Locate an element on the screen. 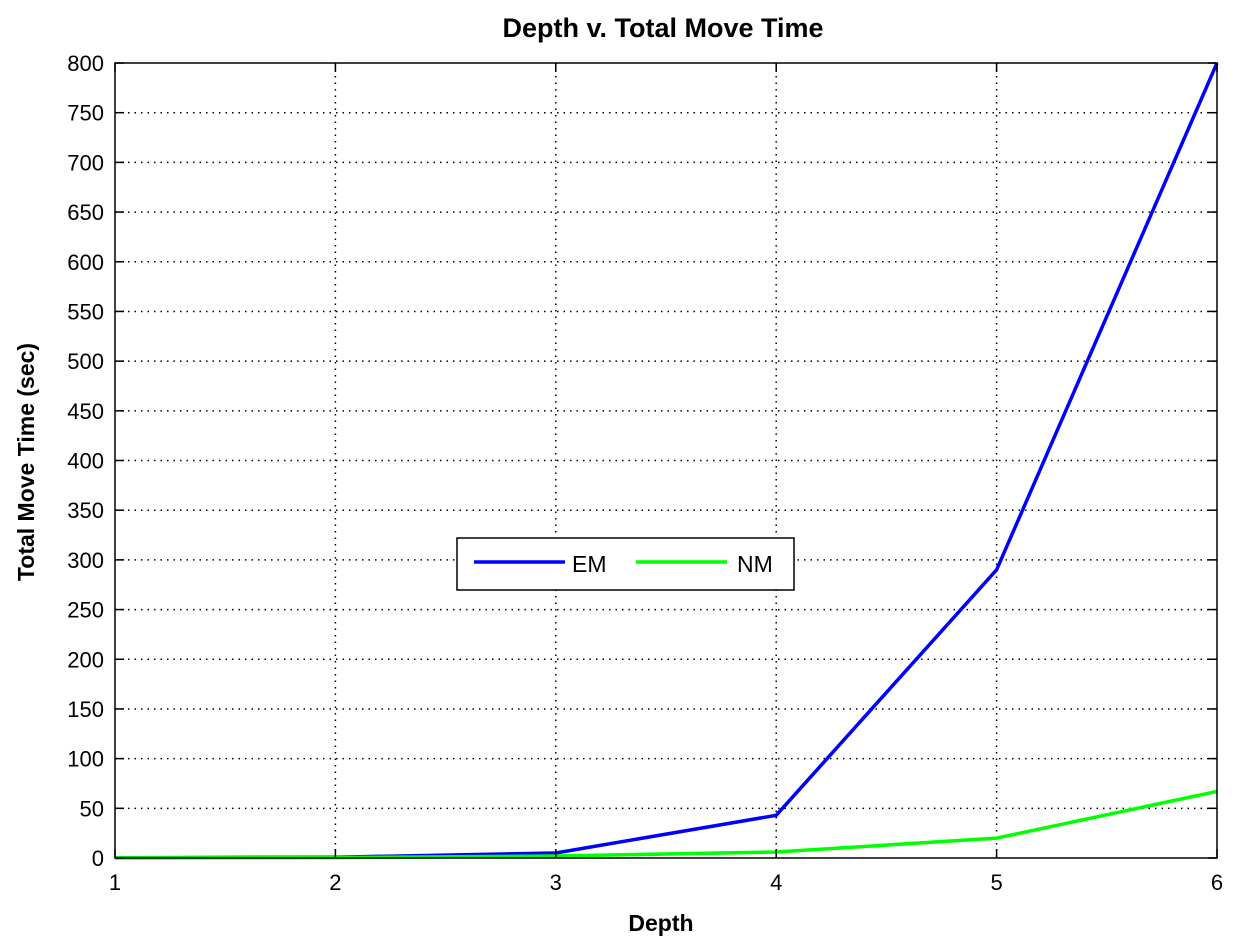 This screenshot has height=939, width=1233. x-tick-label: 5 is located at coordinates (996, 882).